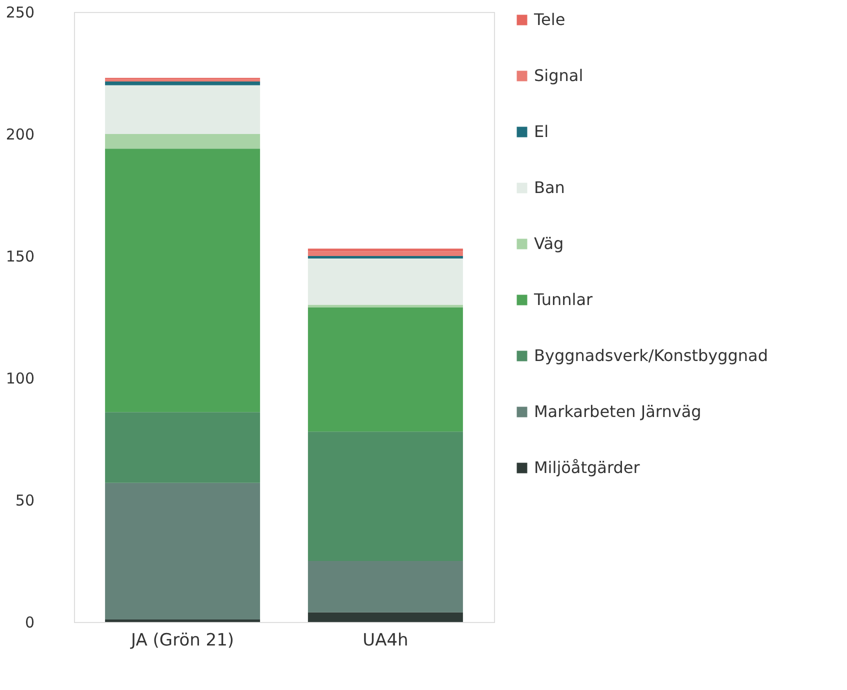 The width and height of the screenshot is (847, 690). What do you see at coordinates (20, 257) in the screenshot?
I see `y-tick-label: 150` at bounding box center [20, 257].